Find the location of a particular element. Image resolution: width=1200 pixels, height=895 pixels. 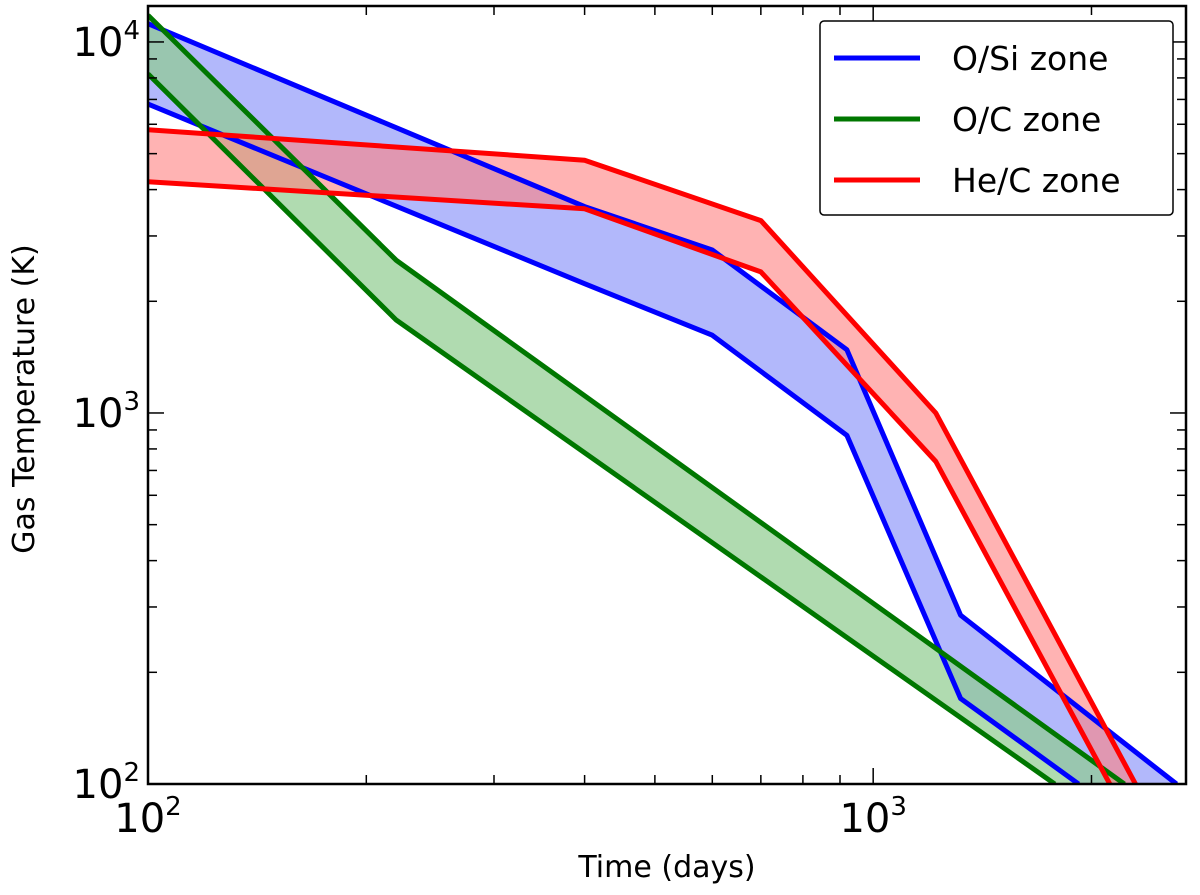

y-tick-label: 103 is located at coordinates (106, 412).